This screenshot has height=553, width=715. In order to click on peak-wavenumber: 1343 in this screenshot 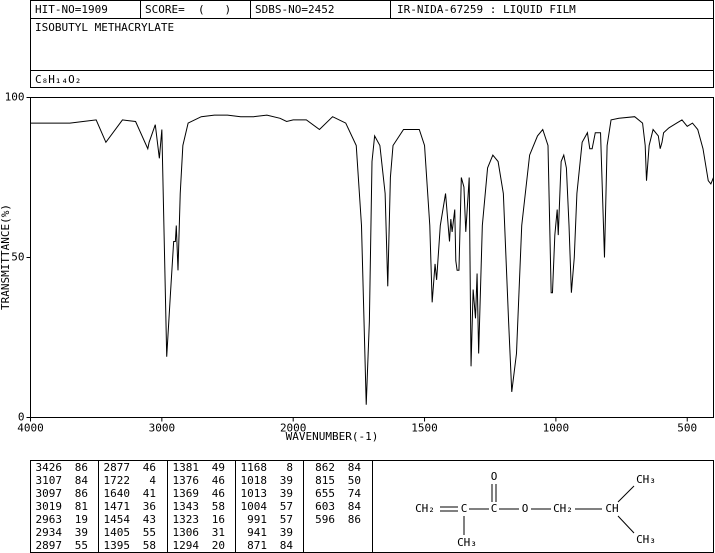, I will do `click(186, 506)`.